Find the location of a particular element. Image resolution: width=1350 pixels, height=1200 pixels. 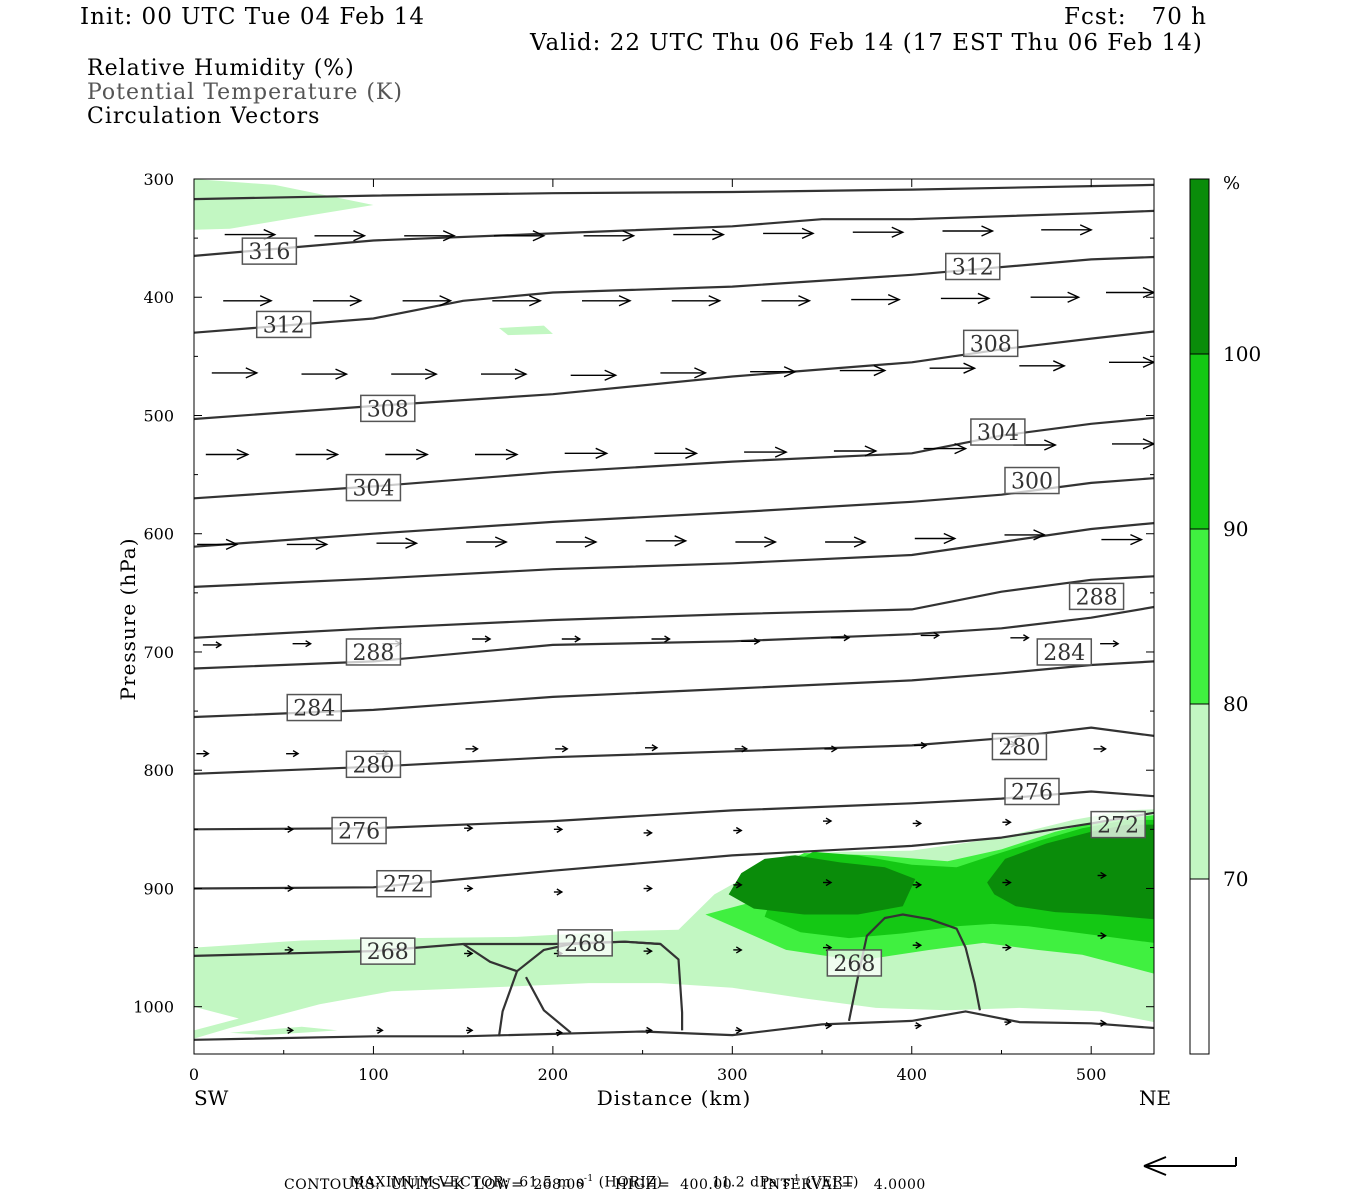

contour-label-text: 304 is located at coordinates (998, 433).